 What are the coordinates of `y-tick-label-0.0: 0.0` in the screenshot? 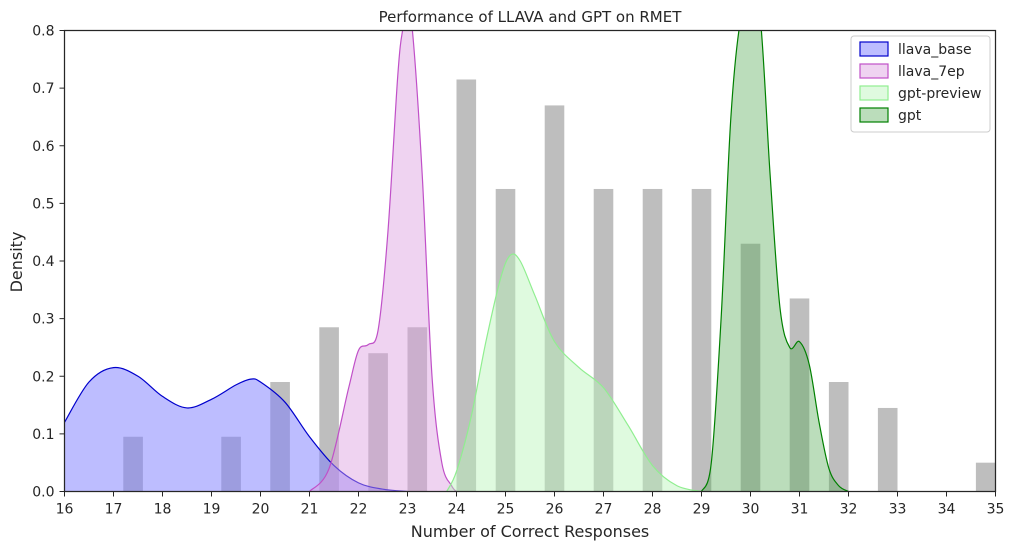 It's located at (43, 493).